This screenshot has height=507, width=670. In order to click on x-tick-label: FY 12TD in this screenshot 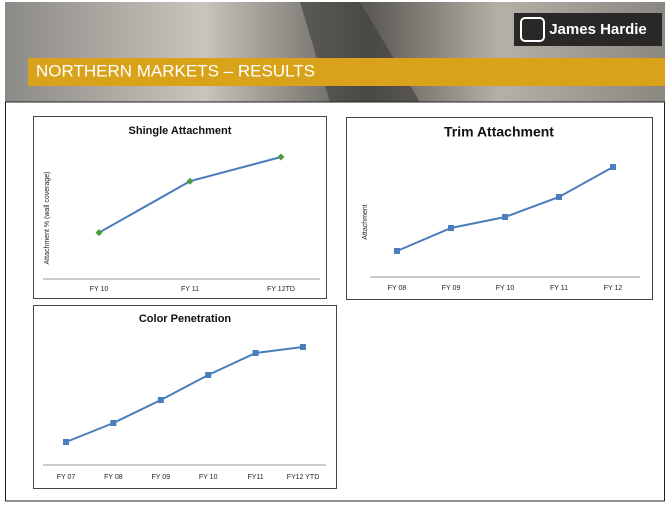, I will do `click(281, 289)`.